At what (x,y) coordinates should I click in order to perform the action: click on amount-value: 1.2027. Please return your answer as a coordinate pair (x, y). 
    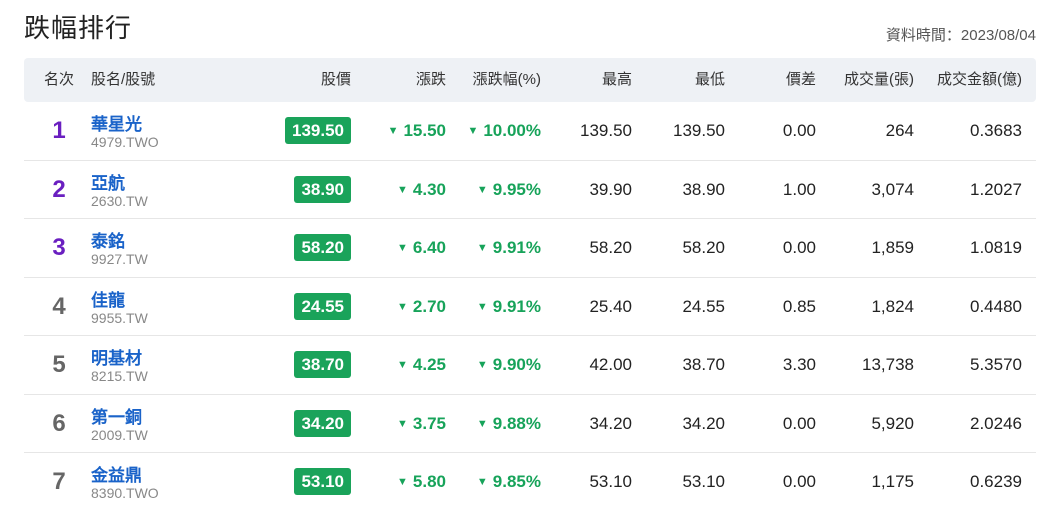
    Looking at the image, I should click on (996, 189).